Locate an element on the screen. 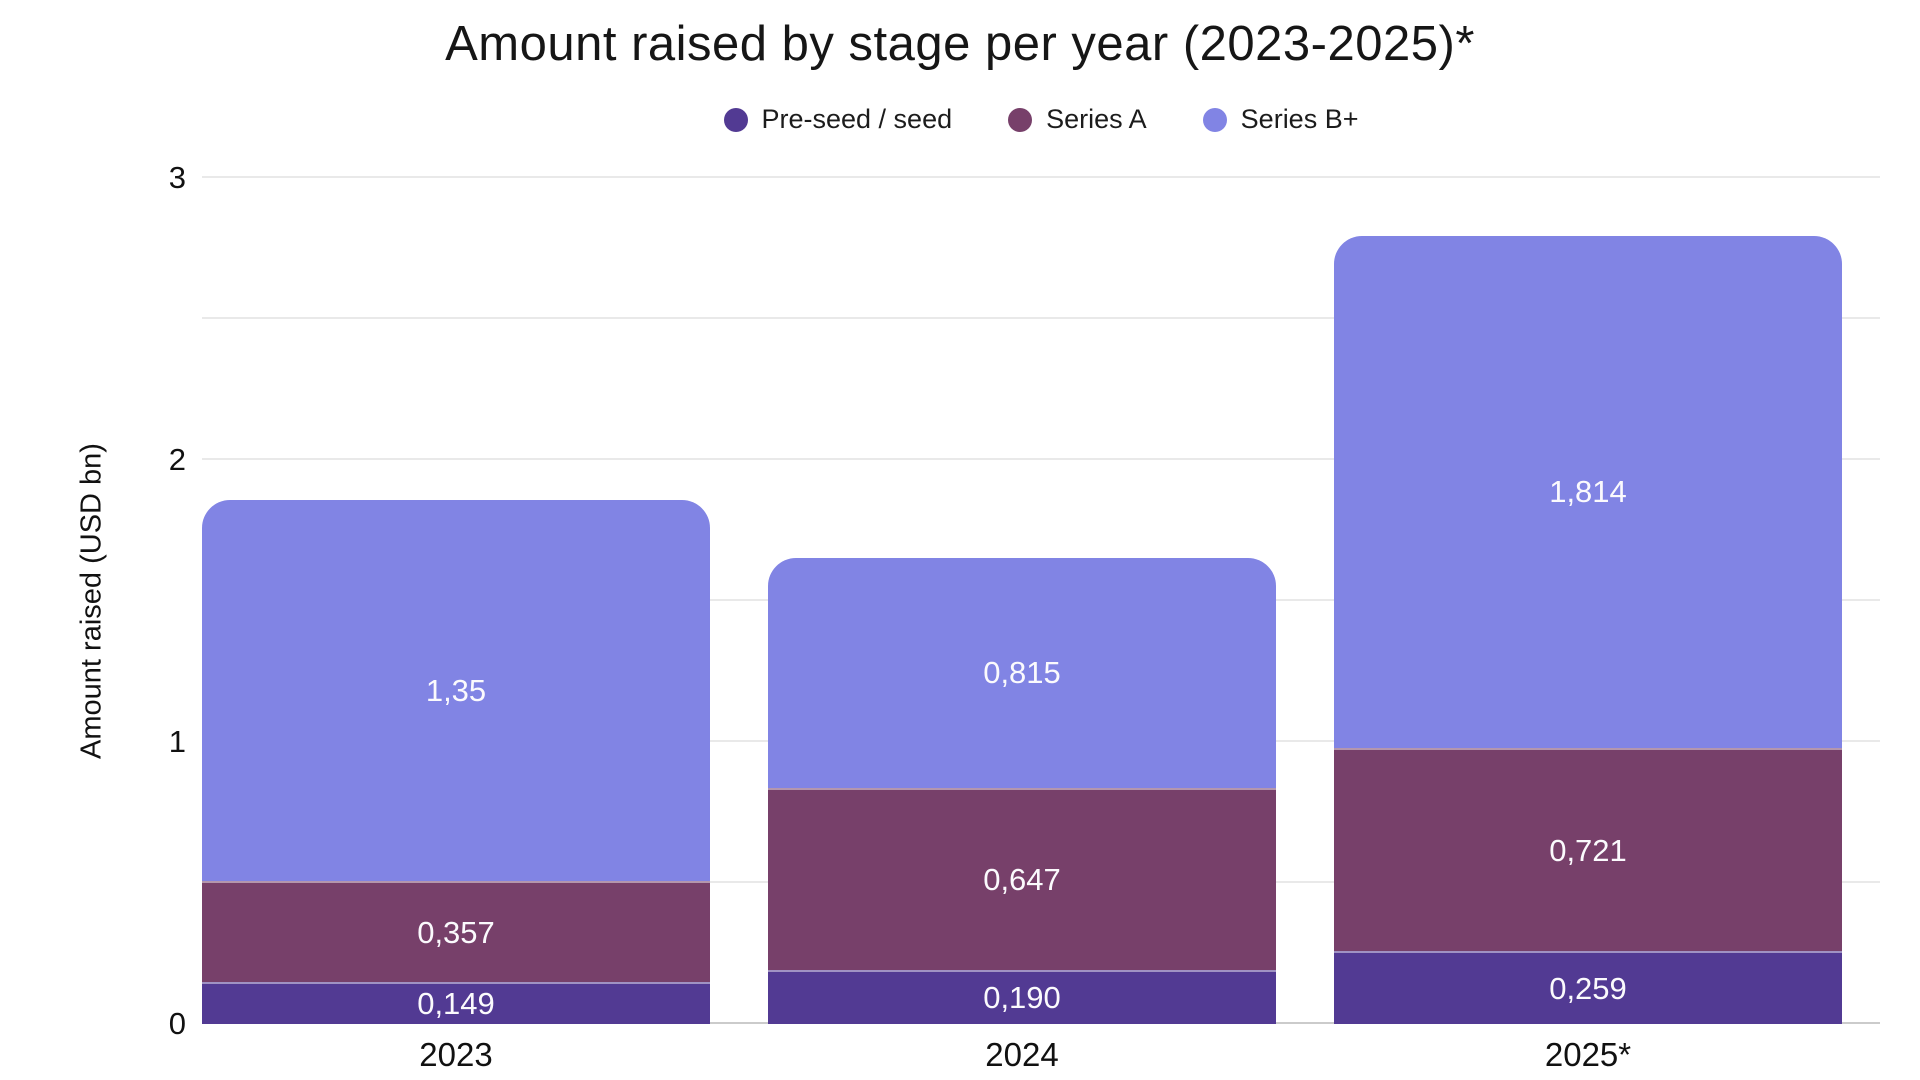 Image resolution: width=1920 pixels, height=1080 pixels. bar-2023: 1,35 0,357 0,149 is located at coordinates (456, 762).